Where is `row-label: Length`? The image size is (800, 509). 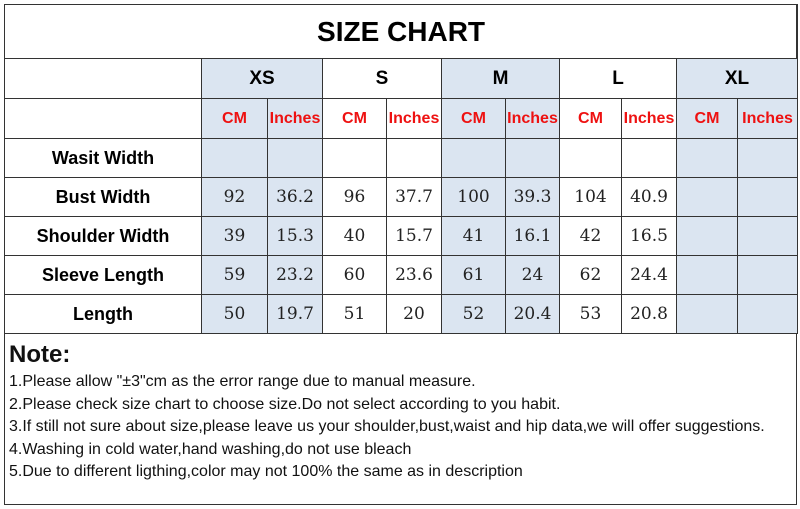
row-label: Length is located at coordinates (103, 314).